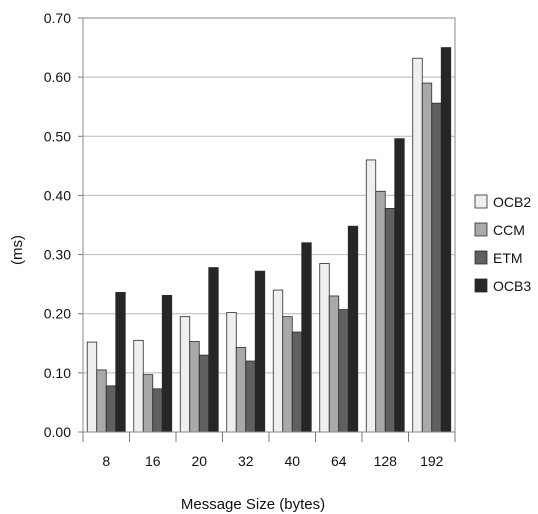 The width and height of the screenshot is (538, 514). I want to click on y-tick-label: 0.00, so click(57, 432).